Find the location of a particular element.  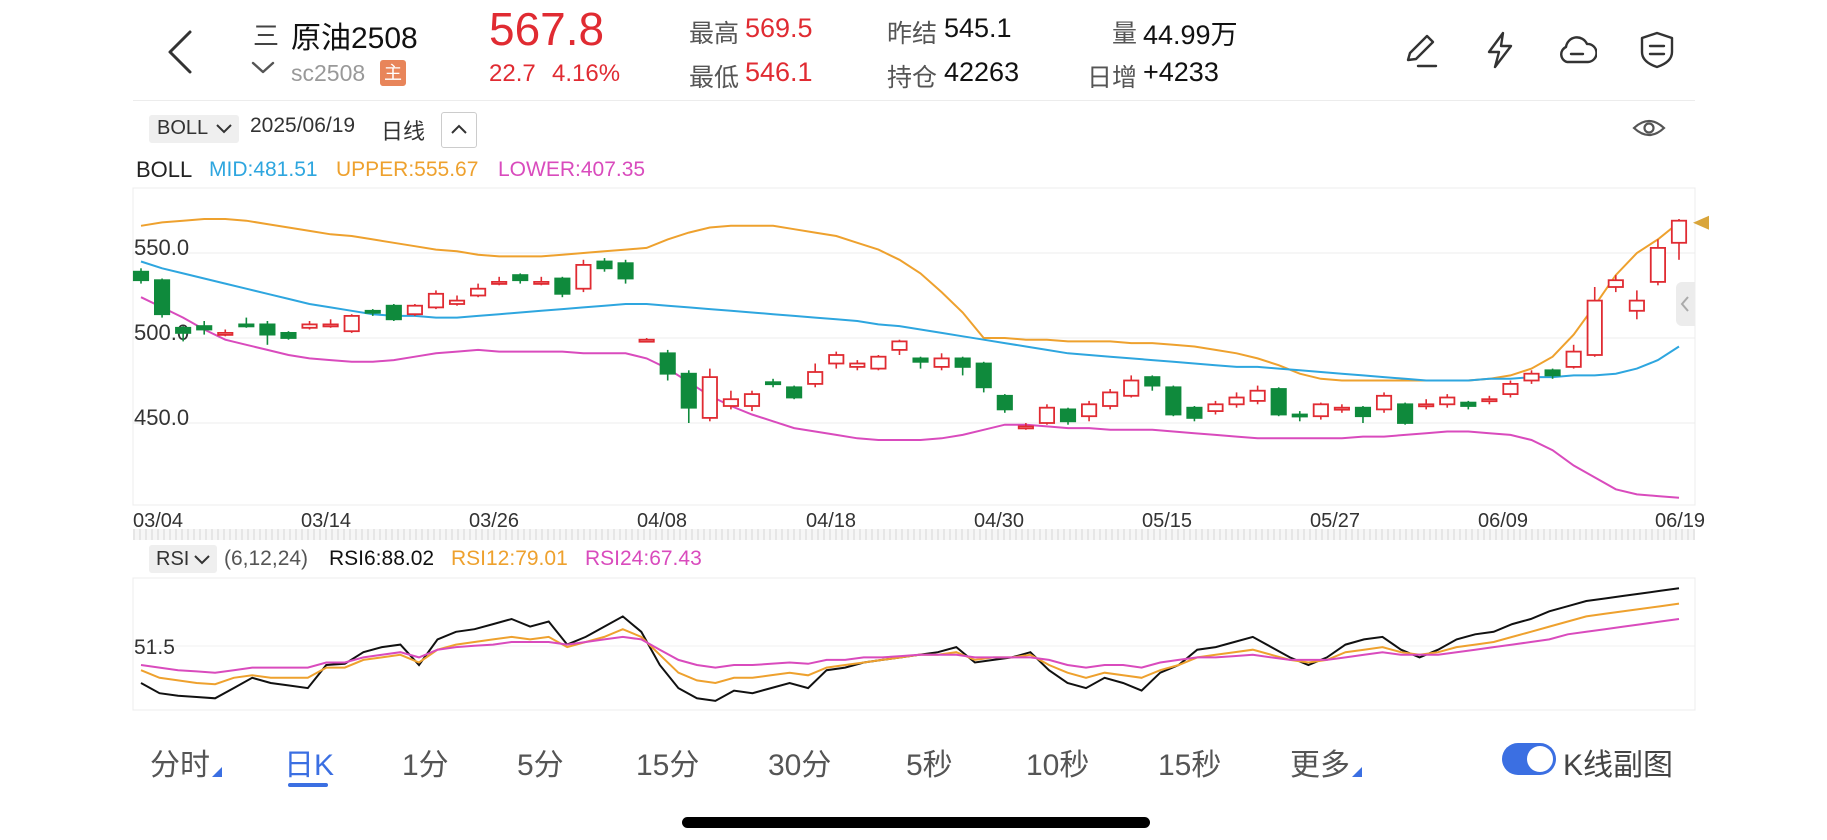

tab-8: 15秒 is located at coordinates (1189, 762).